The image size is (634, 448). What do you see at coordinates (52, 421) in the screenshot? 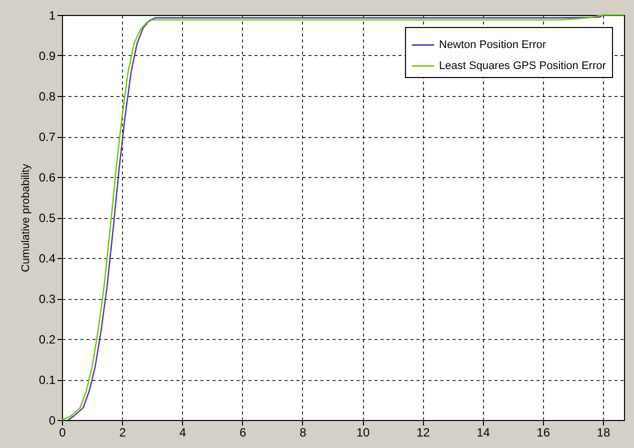
I see `y-tick-label: 0` at bounding box center [52, 421].